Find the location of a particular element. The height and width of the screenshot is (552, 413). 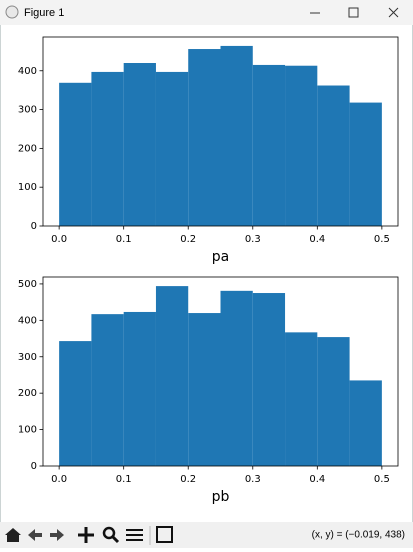

back-button is located at coordinates (35, 535).